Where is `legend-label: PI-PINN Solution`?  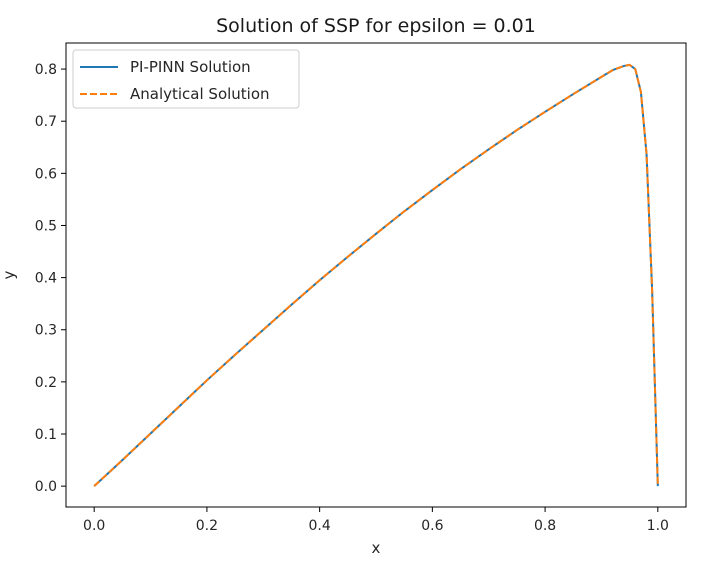 legend-label: PI-PINN Solution is located at coordinates (190, 67).